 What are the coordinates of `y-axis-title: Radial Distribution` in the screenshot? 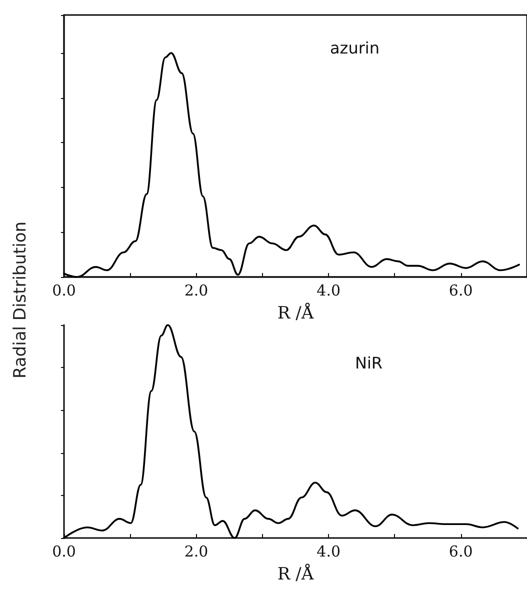 It's located at (20, 300).